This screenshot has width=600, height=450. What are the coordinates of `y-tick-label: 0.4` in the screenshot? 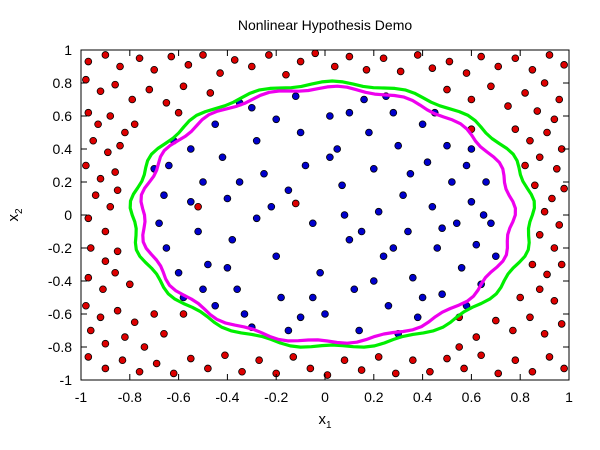 It's located at (63, 149).